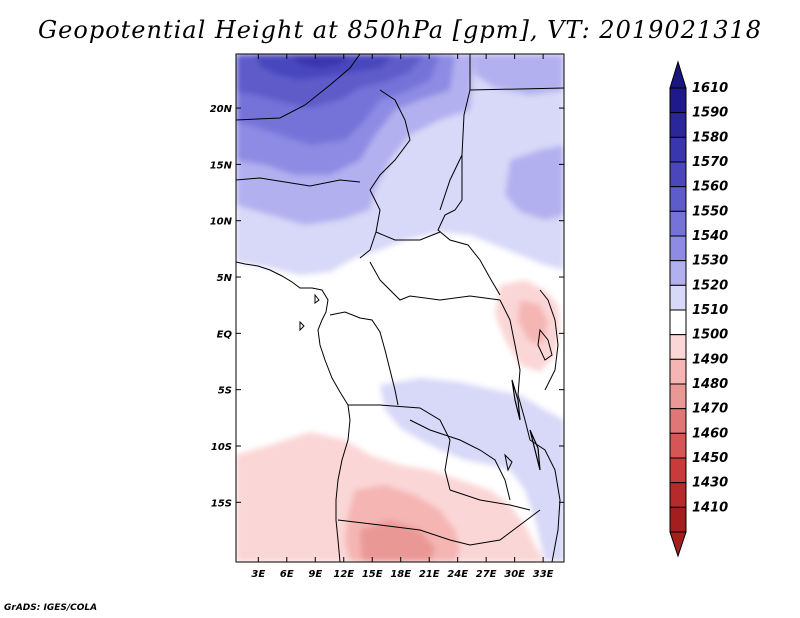 This screenshot has height=618, width=800. Describe the element at coordinates (258, 574) in the screenshot. I see `lon-label: 3E` at that location.